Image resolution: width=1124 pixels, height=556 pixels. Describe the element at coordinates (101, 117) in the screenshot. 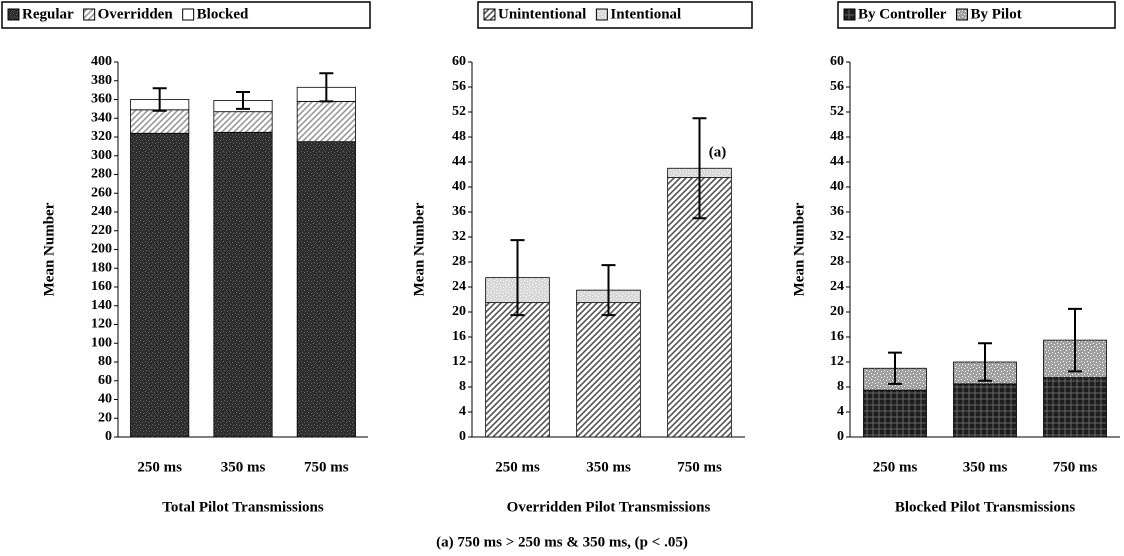

I see `y-tick-label: 340` at that location.